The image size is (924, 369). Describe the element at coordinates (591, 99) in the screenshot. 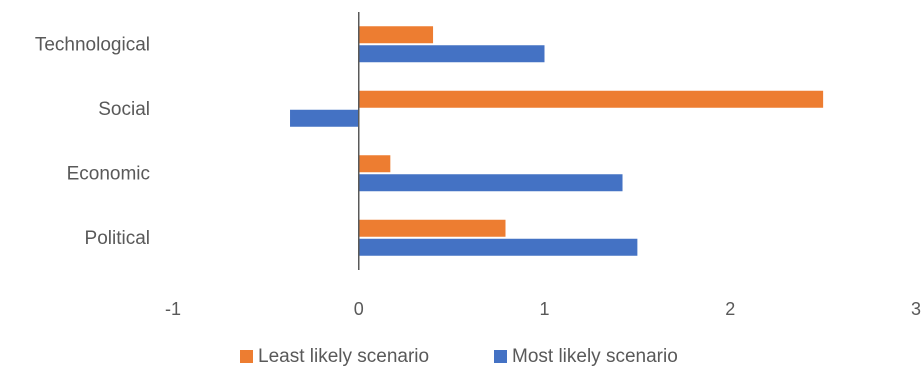

I see `bar-social-least-likely` at that location.